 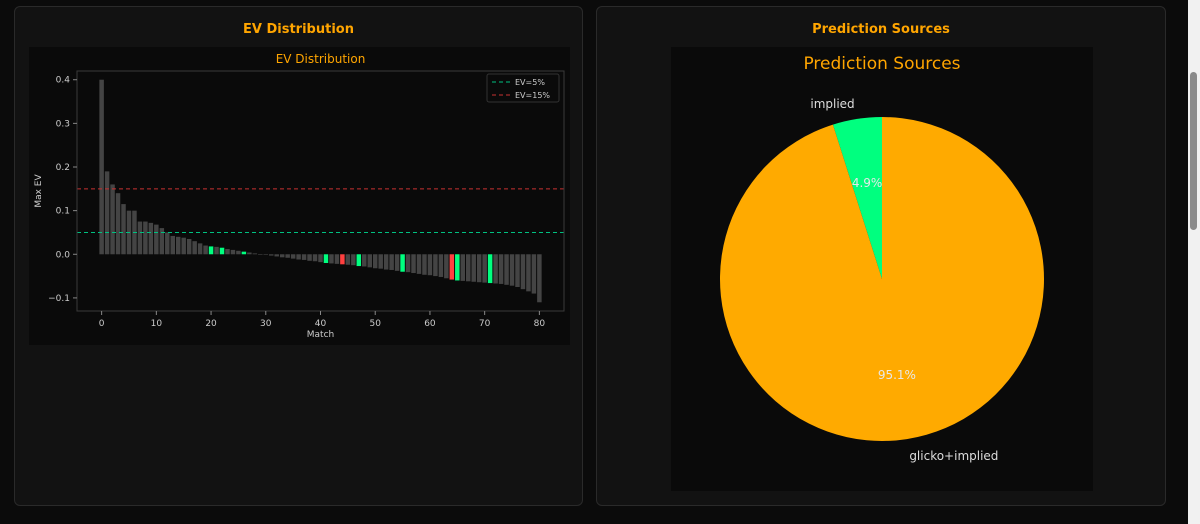 What do you see at coordinates (321, 324) in the screenshot?
I see `x-tick-label: 40` at bounding box center [321, 324].